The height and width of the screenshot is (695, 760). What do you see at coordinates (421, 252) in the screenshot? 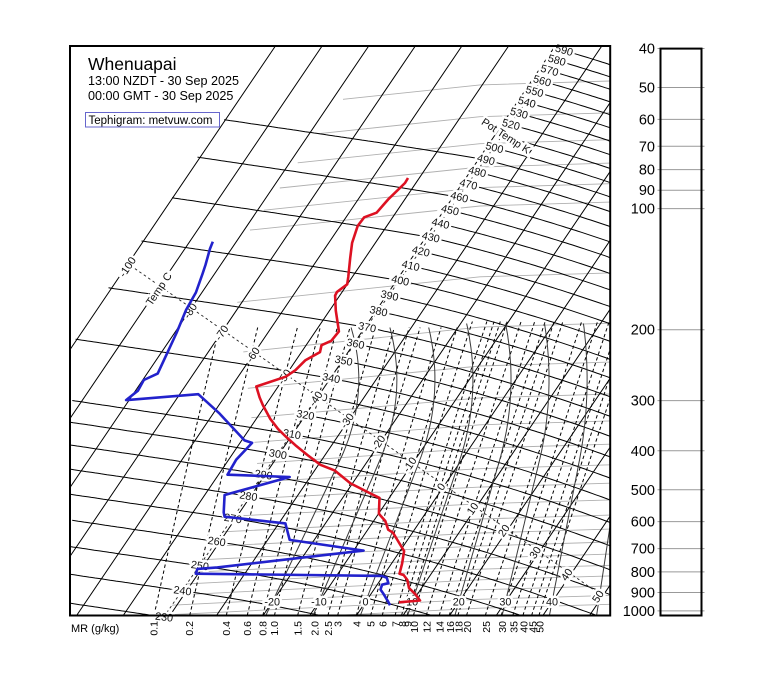
I see `svg-text: 420` at bounding box center [421, 252].